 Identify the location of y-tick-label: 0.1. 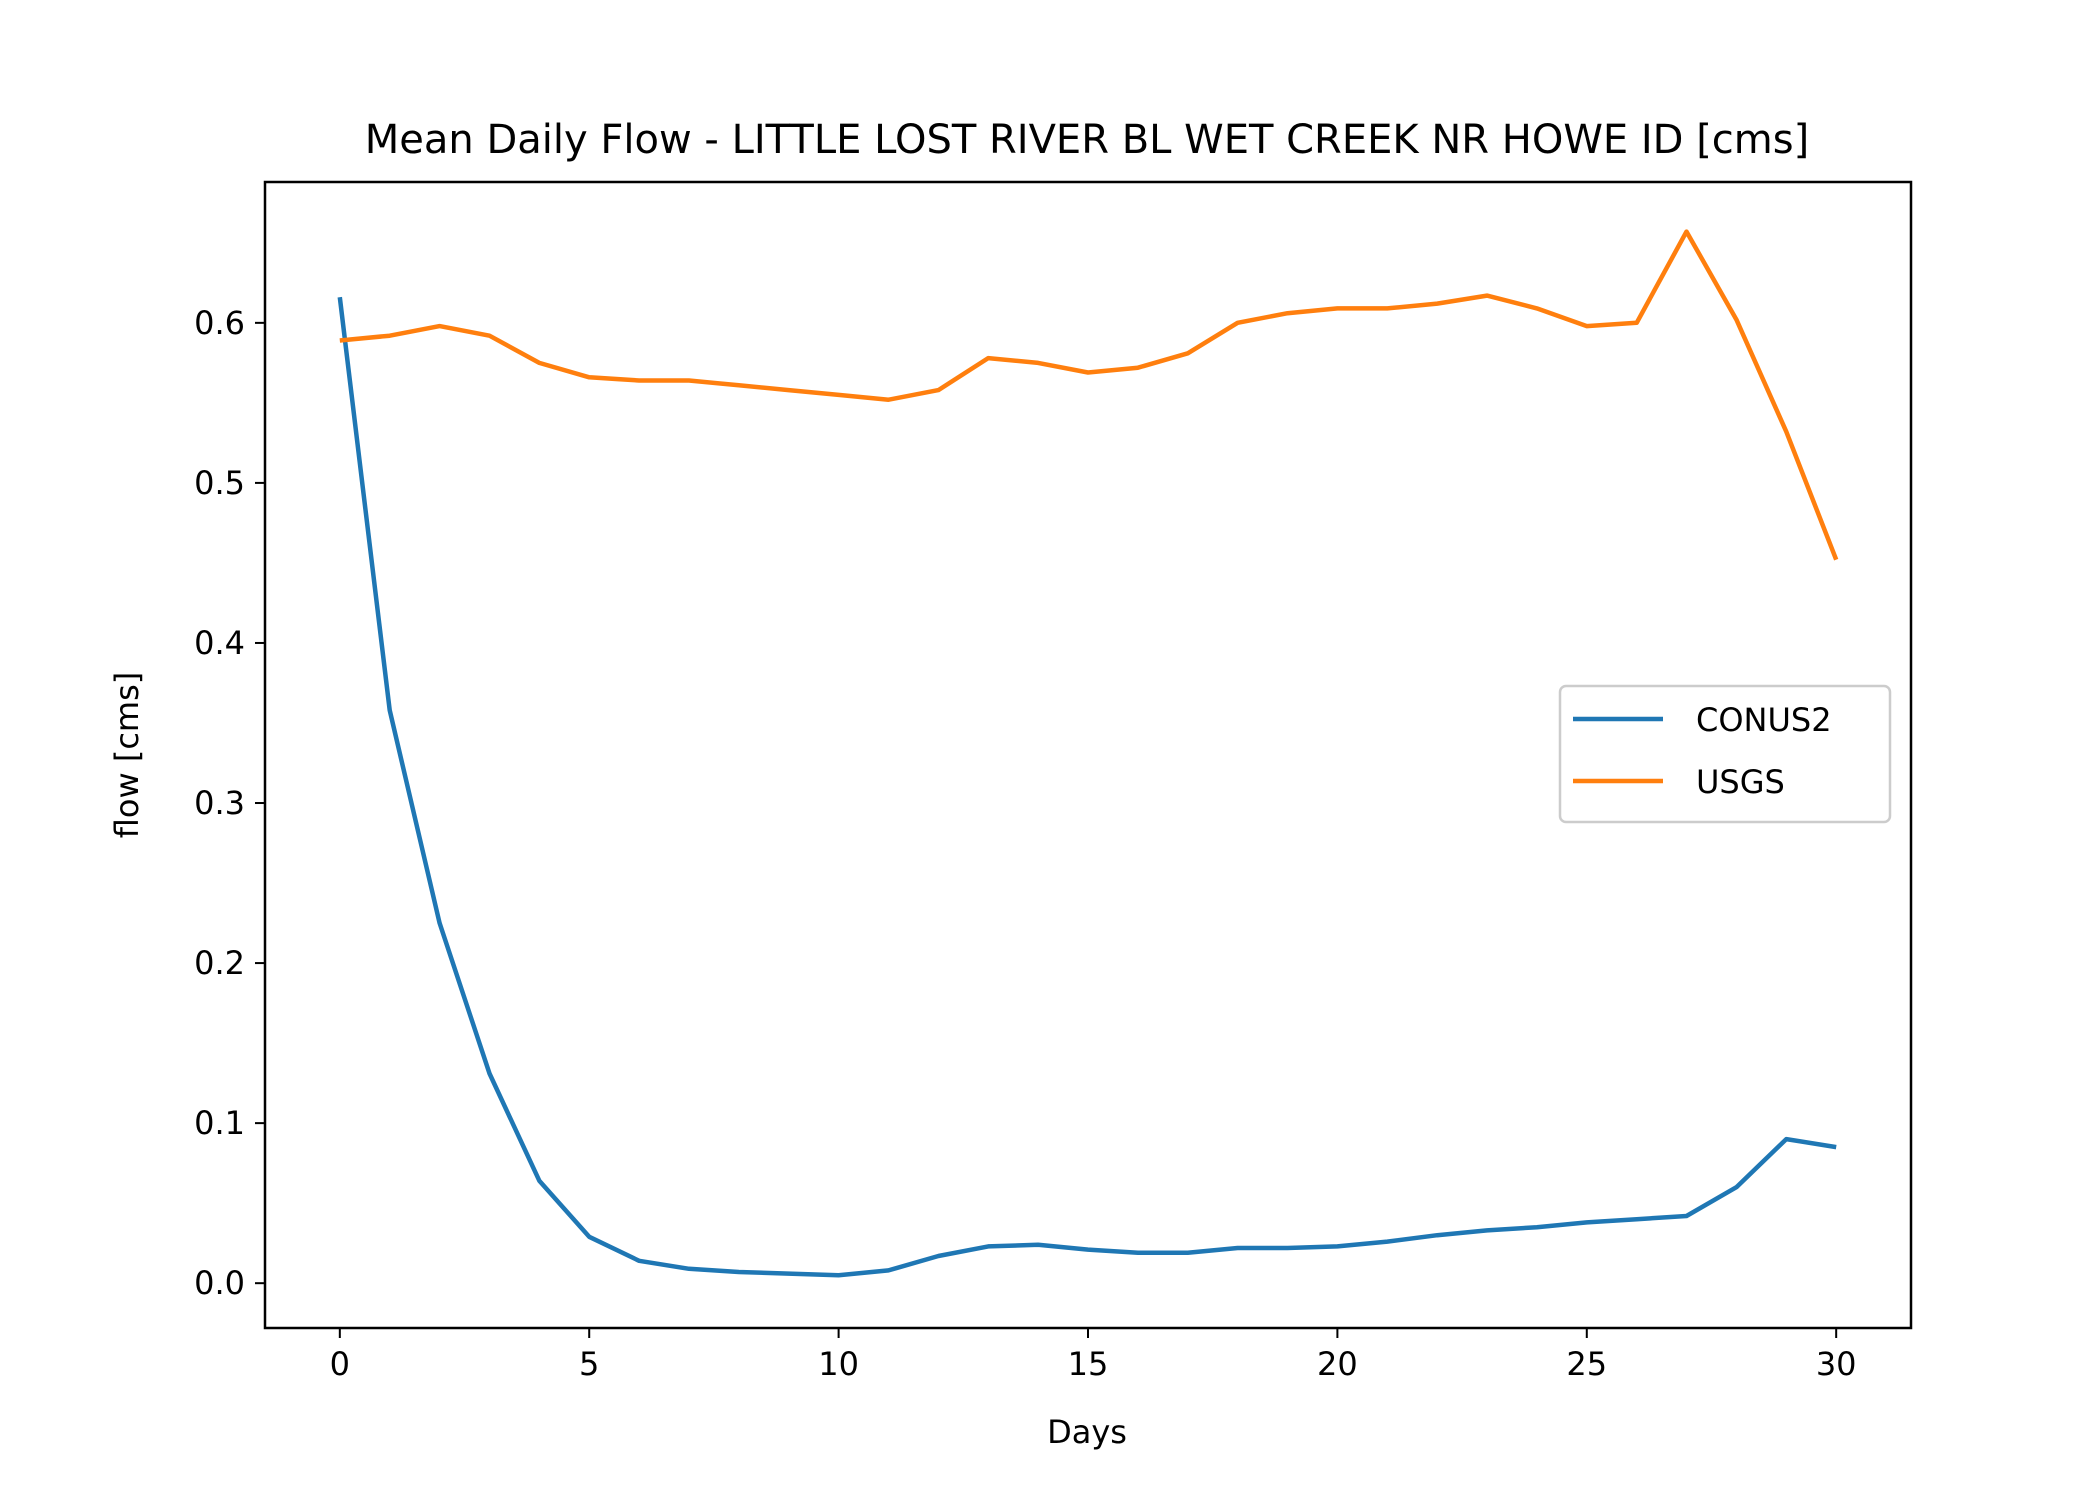
(219, 1123).